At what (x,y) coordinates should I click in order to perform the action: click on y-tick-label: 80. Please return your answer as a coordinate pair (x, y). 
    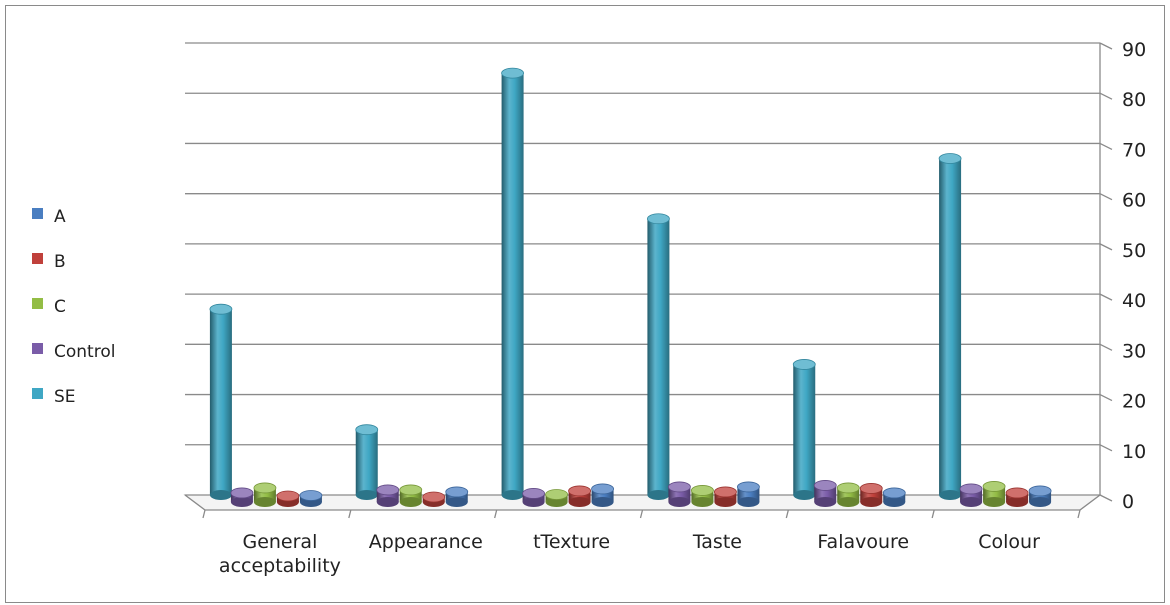
    Looking at the image, I should click on (1134, 100).